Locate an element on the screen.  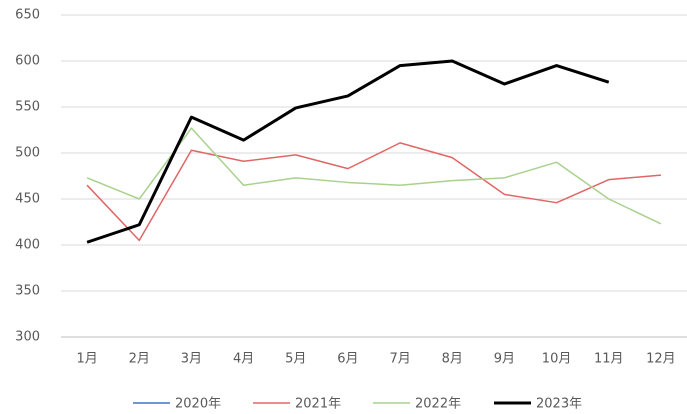
x-tick-label: 6月 is located at coordinates (347, 359).